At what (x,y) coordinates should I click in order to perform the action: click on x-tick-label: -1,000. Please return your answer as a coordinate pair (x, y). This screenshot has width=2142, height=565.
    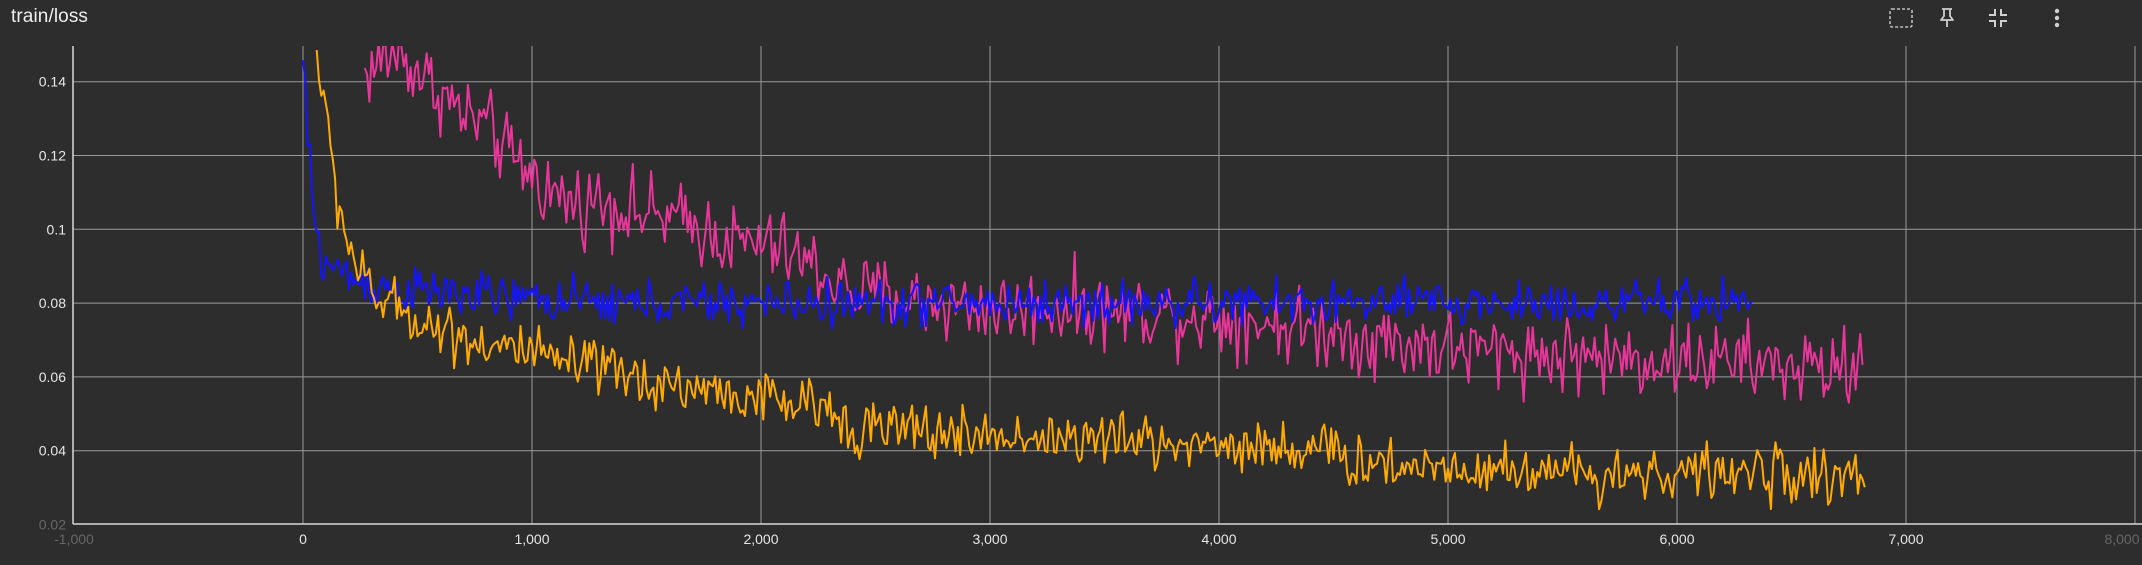
    Looking at the image, I should click on (74, 539).